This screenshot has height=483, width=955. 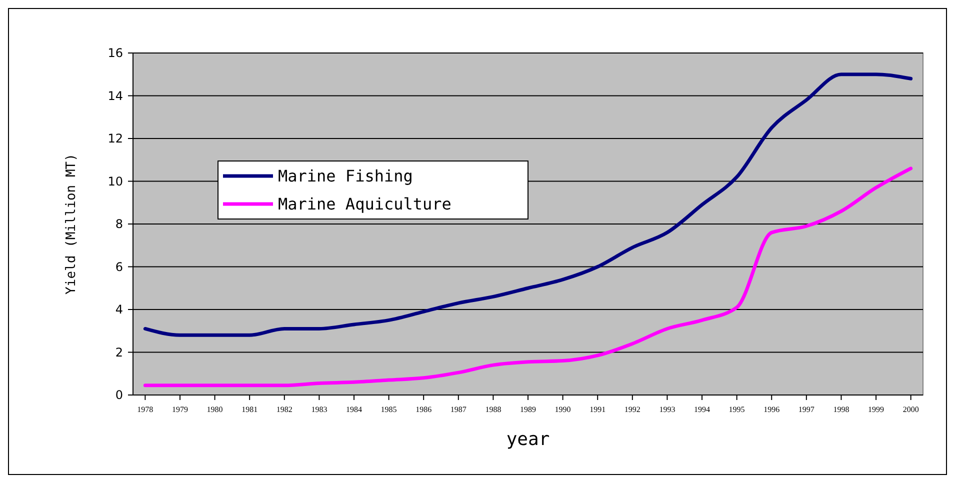 What do you see at coordinates (145, 409) in the screenshot?
I see `x-tick-label: 1978` at bounding box center [145, 409].